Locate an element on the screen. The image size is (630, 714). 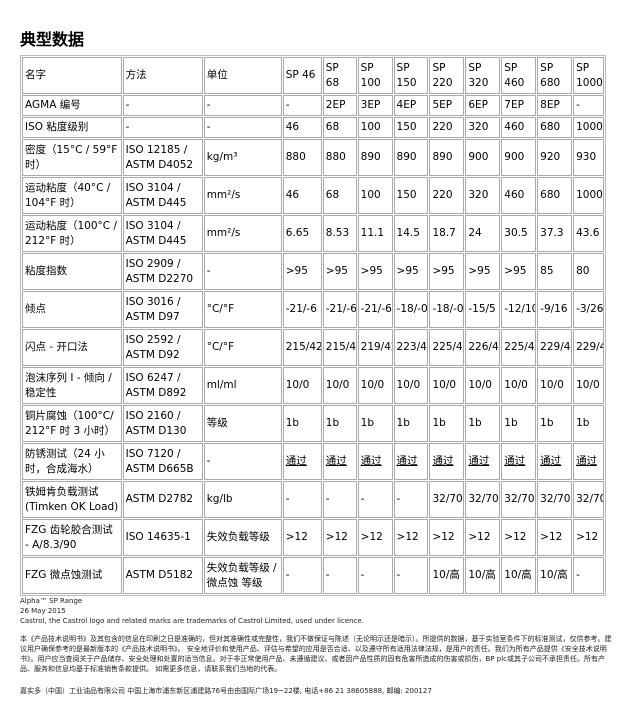
column-header: SP 460 is located at coordinates (519, 75).